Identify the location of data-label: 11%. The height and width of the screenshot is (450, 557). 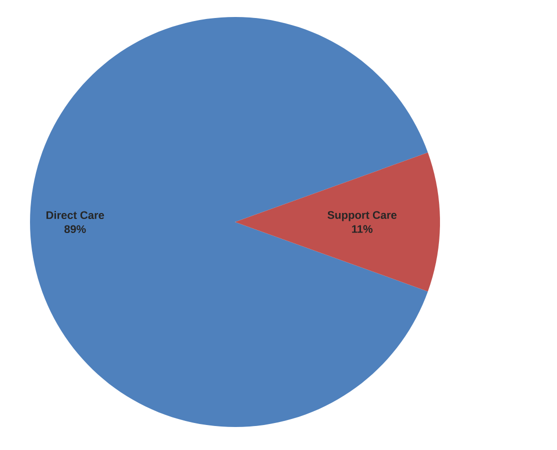
(362, 229).